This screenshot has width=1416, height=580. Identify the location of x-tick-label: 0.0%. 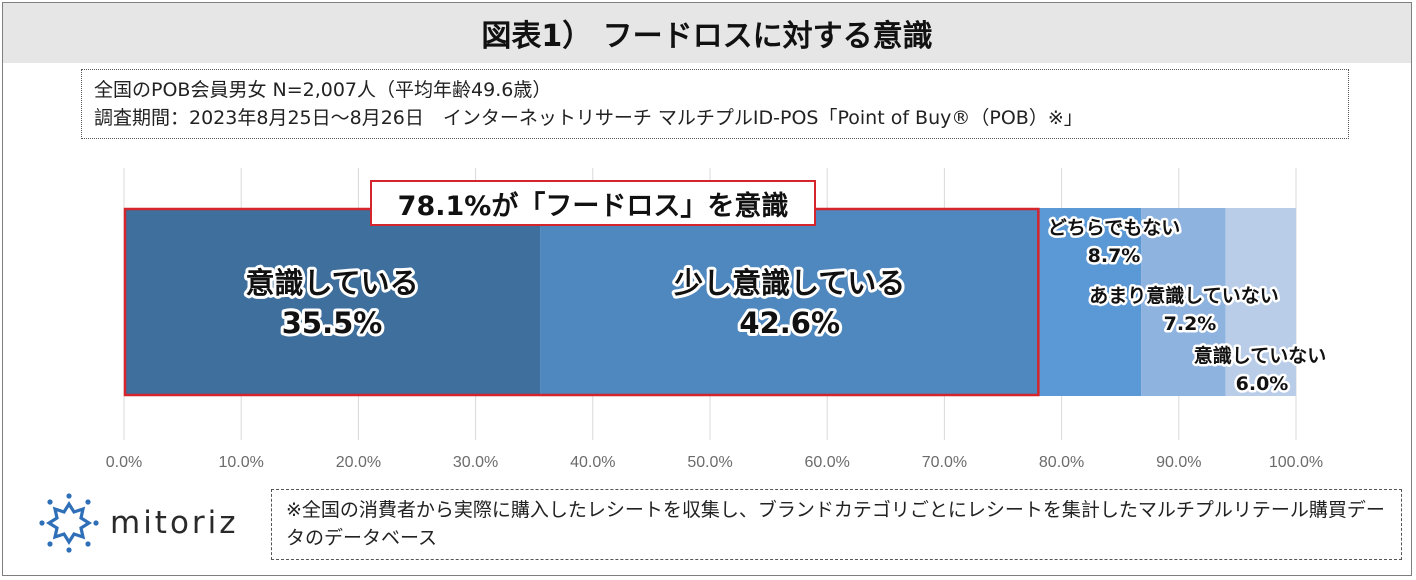
(124, 462).